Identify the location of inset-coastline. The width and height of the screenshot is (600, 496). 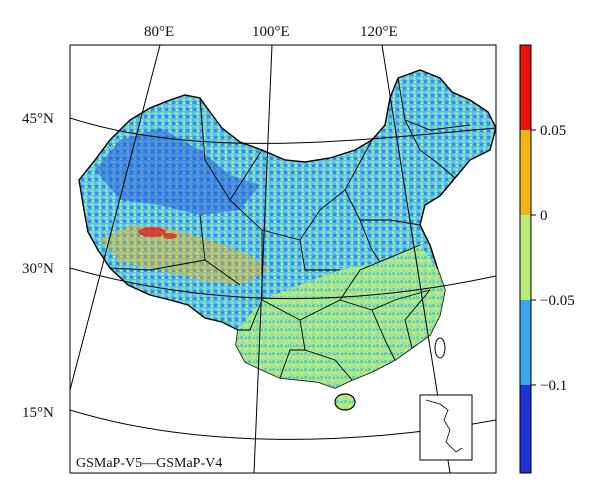
(444, 426).